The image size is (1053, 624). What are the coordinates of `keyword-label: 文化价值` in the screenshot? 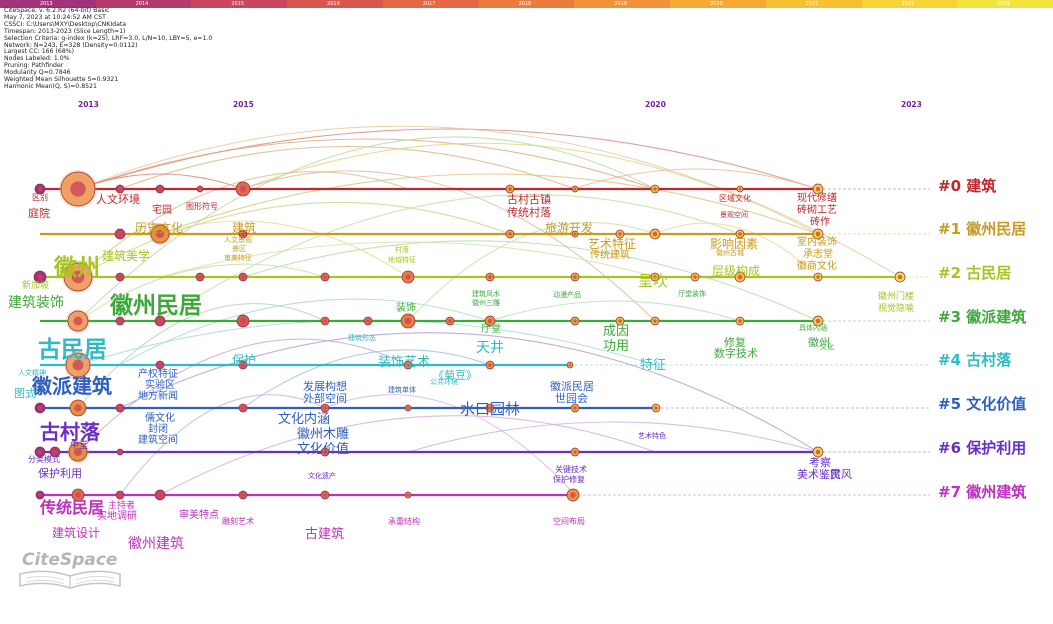 It's located at (323, 449).